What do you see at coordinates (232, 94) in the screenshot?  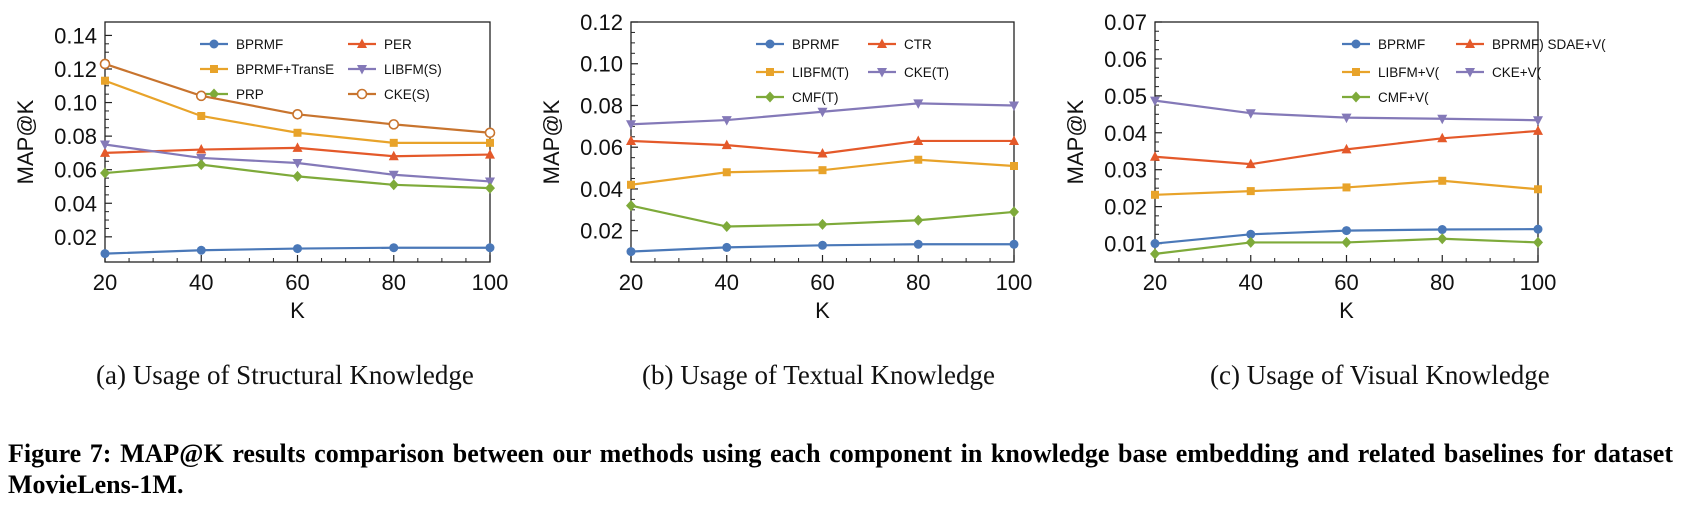 I see `legend-entry-prp: PRP` at bounding box center [232, 94].